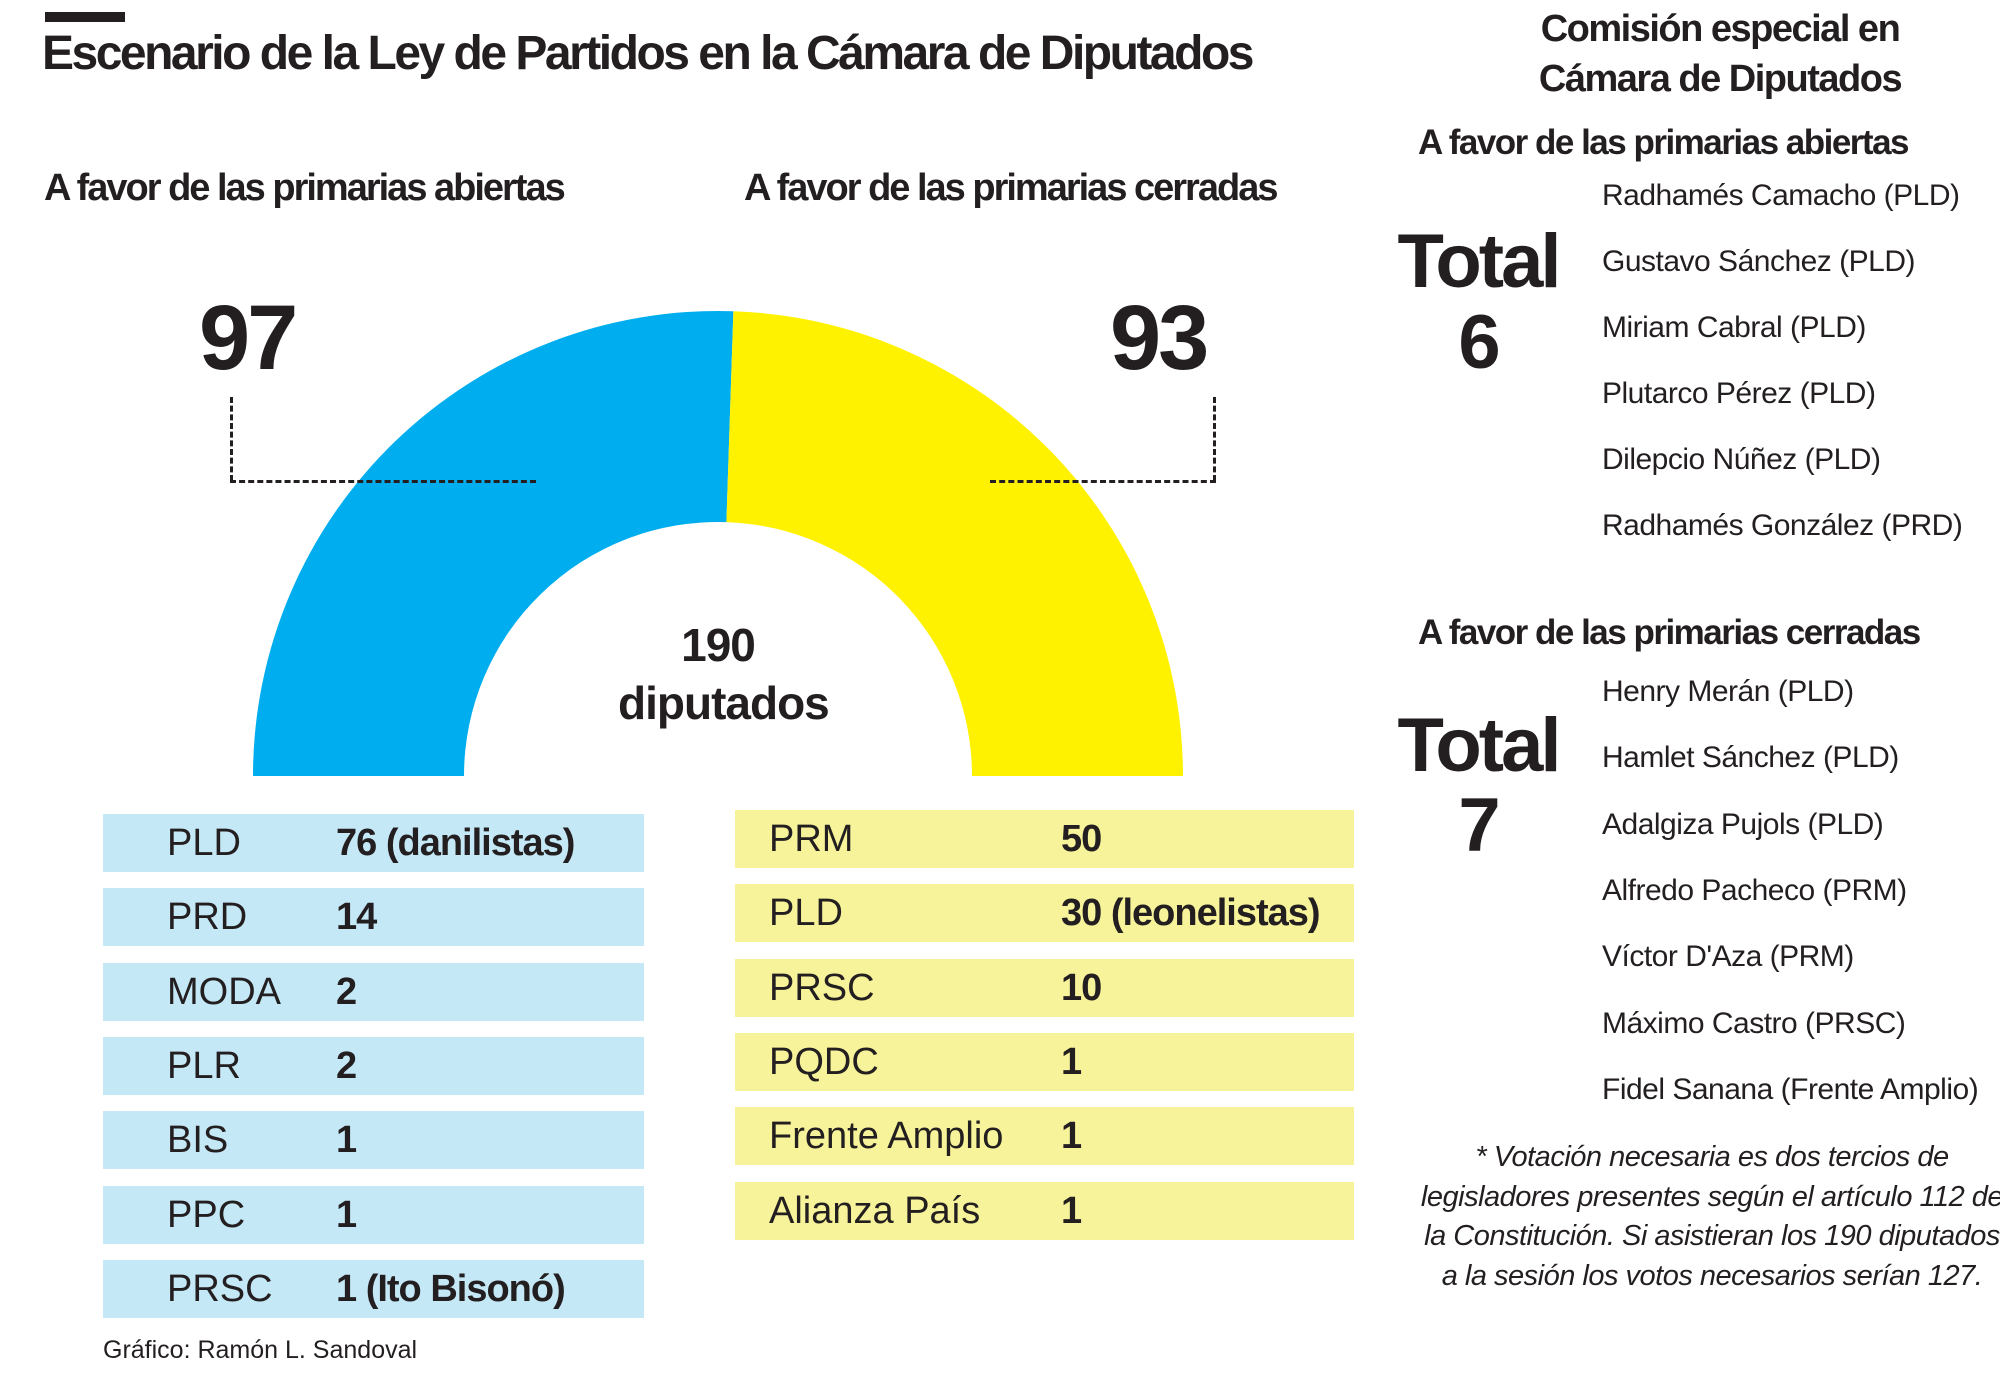 Image resolution: width=2000 pixels, height=1377 pixels. I want to click on party-name: Alianza País, so click(875, 1210).